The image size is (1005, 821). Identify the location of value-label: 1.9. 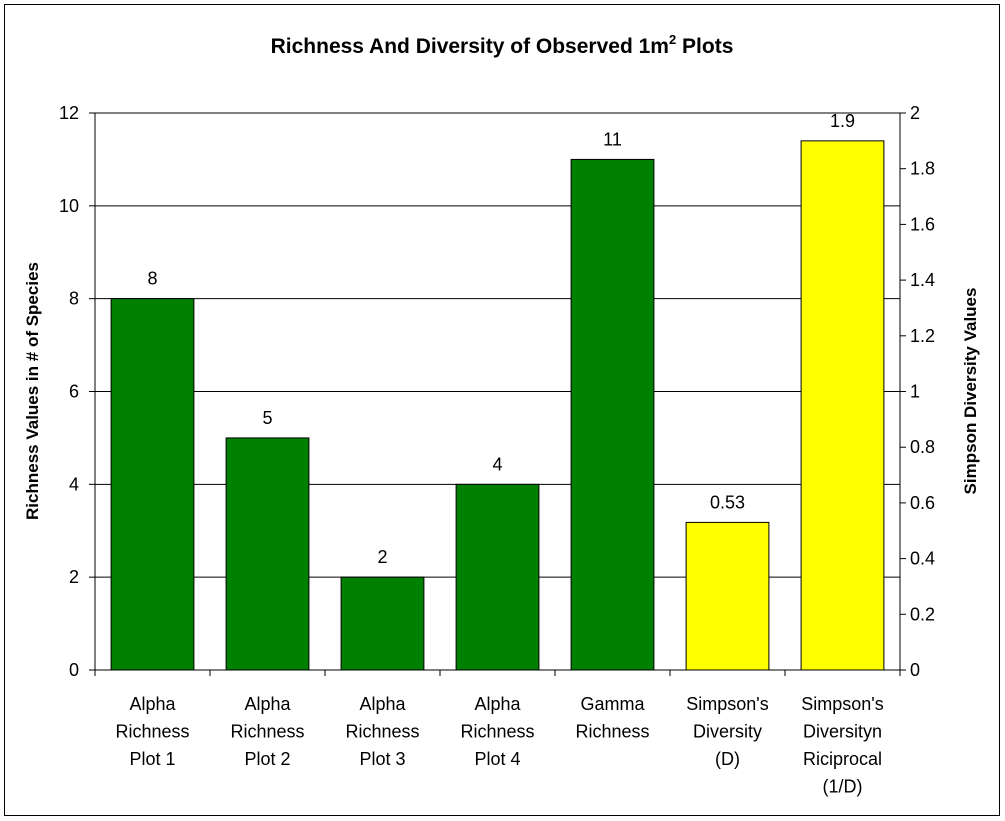
(842, 121).